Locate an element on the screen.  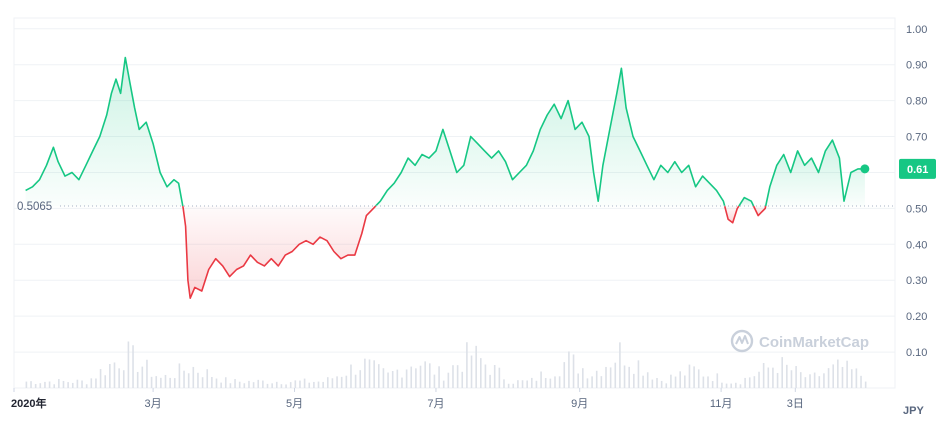
baseline-label: 0.5065 is located at coordinates (34, 207).